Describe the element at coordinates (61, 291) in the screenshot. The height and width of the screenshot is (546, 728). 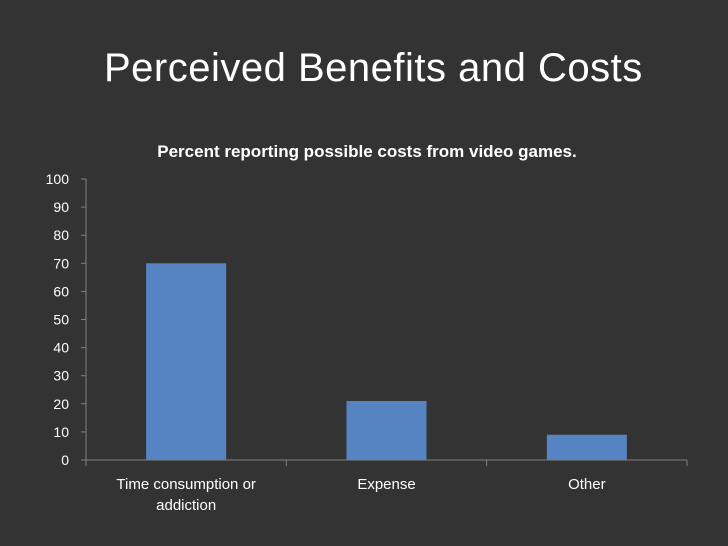
I see `y-tick-label: 60` at that location.